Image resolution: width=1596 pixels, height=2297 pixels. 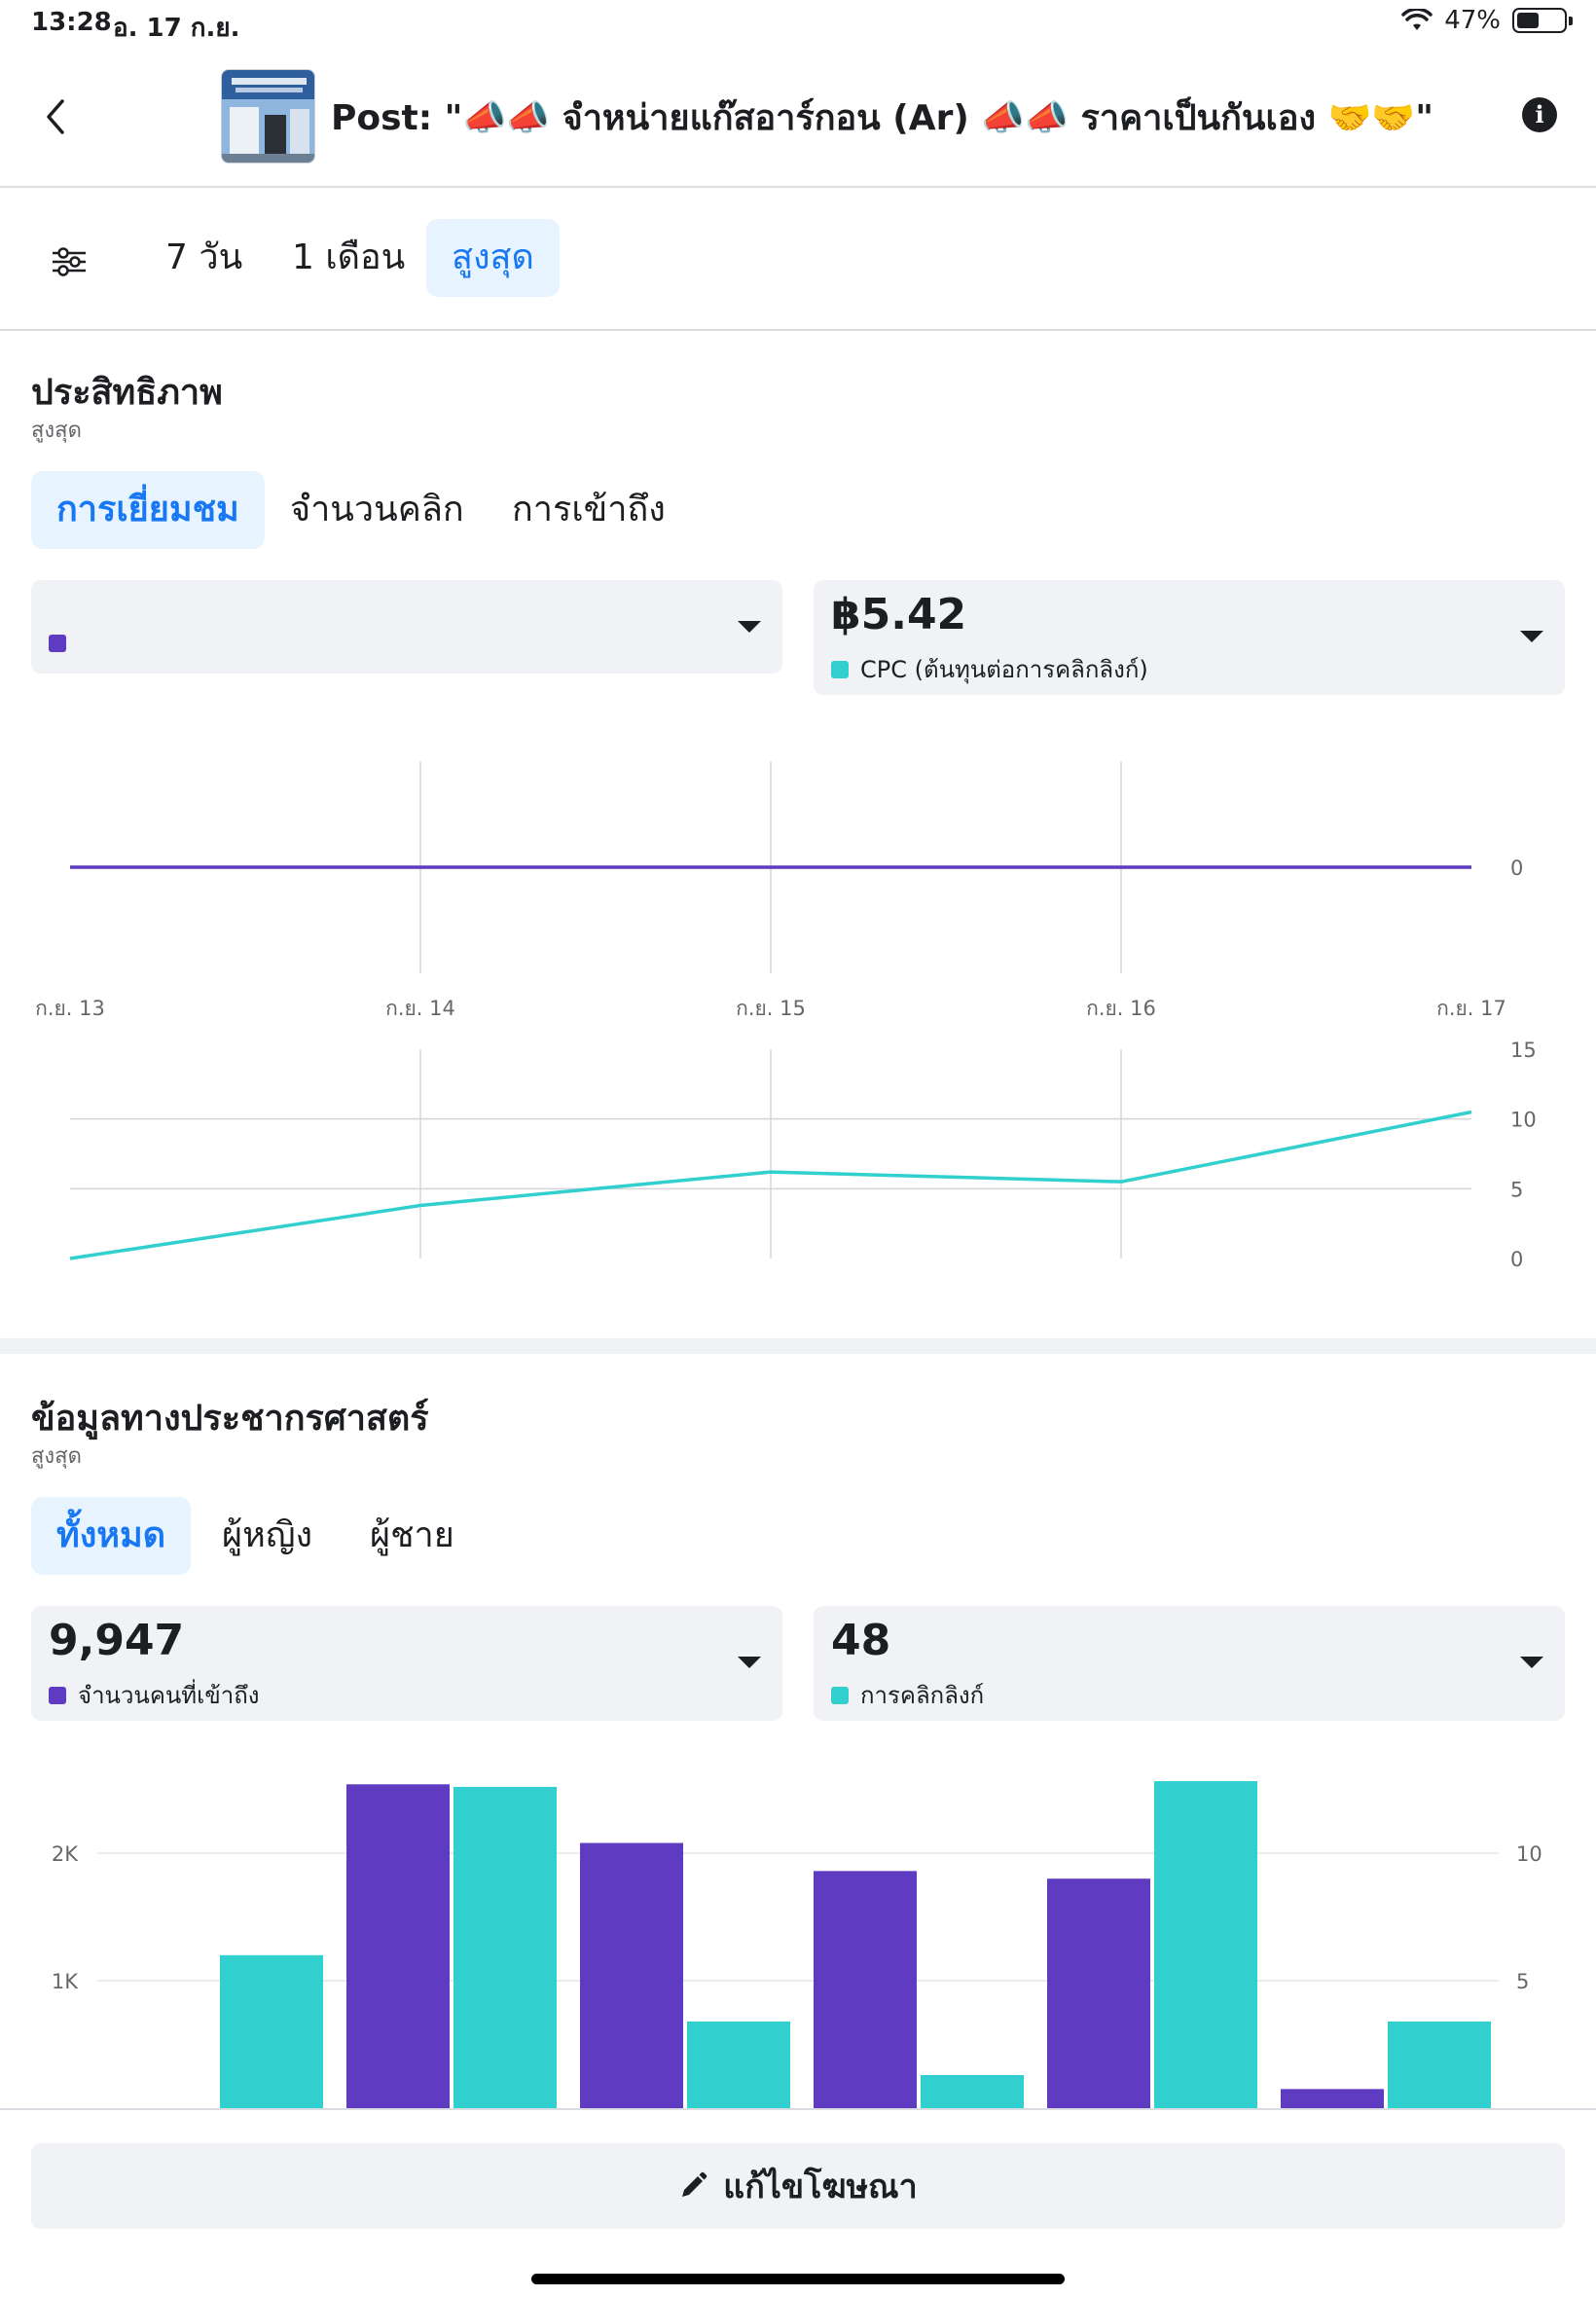 What do you see at coordinates (989, 669) in the screenshot?
I see `metric-label: CPC (ต้นทุนต่อการคลิกลิงก์)` at bounding box center [989, 669].